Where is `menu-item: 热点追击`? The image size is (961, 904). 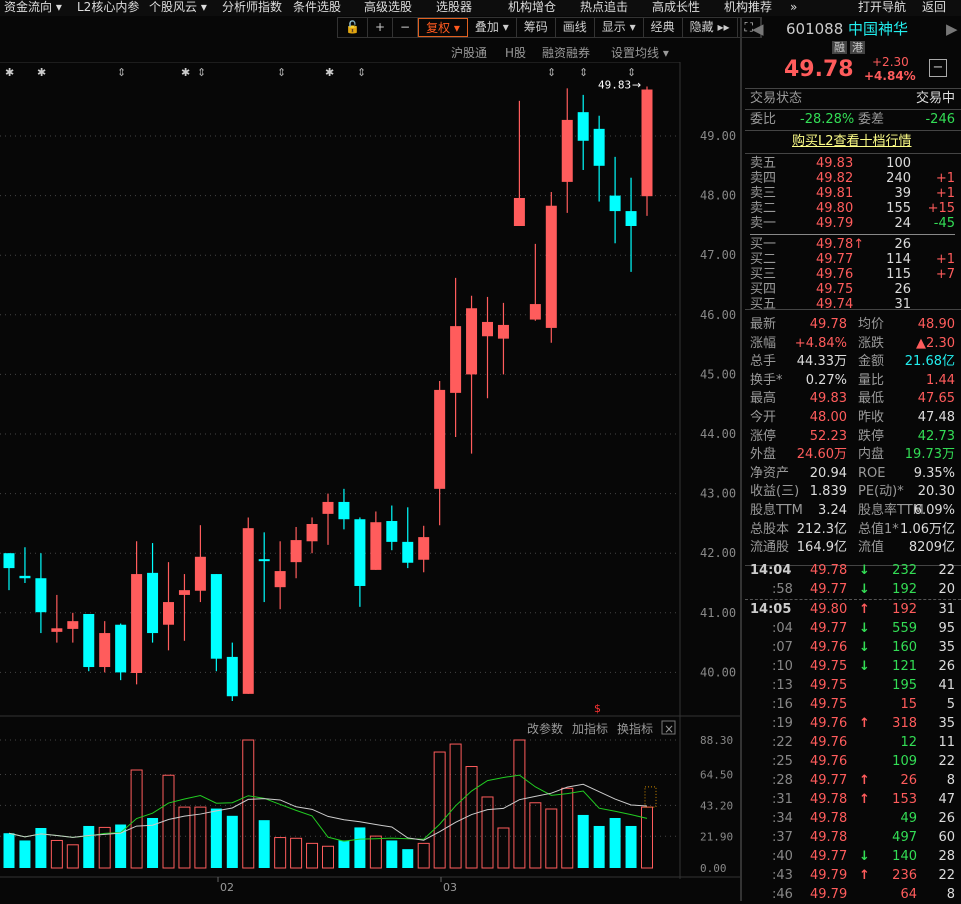 menu-item: 热点追击 is located at coordinates (604, 7).